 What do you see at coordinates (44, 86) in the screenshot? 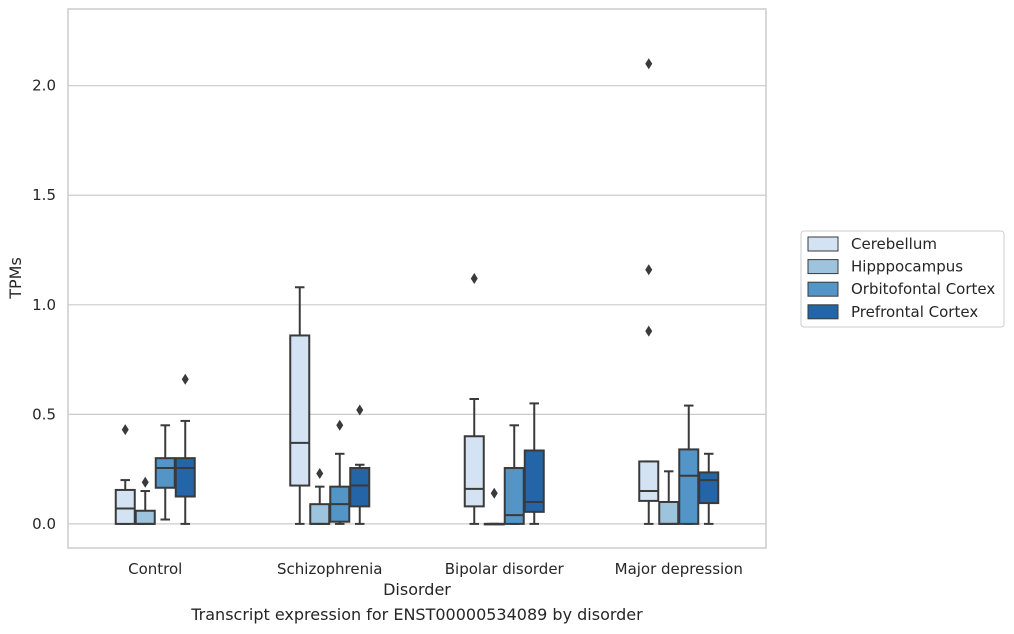
I see `y-tick-label: 2.0` at bounding box center [44, 86].